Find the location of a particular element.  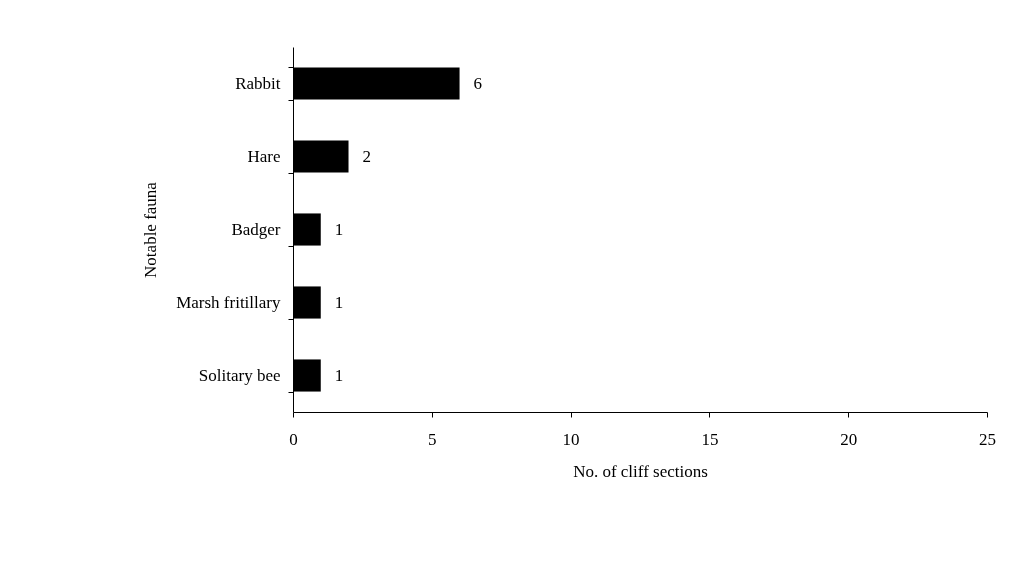

x-axis-title: No. of cliff sections is located at coordinates (640, 471).